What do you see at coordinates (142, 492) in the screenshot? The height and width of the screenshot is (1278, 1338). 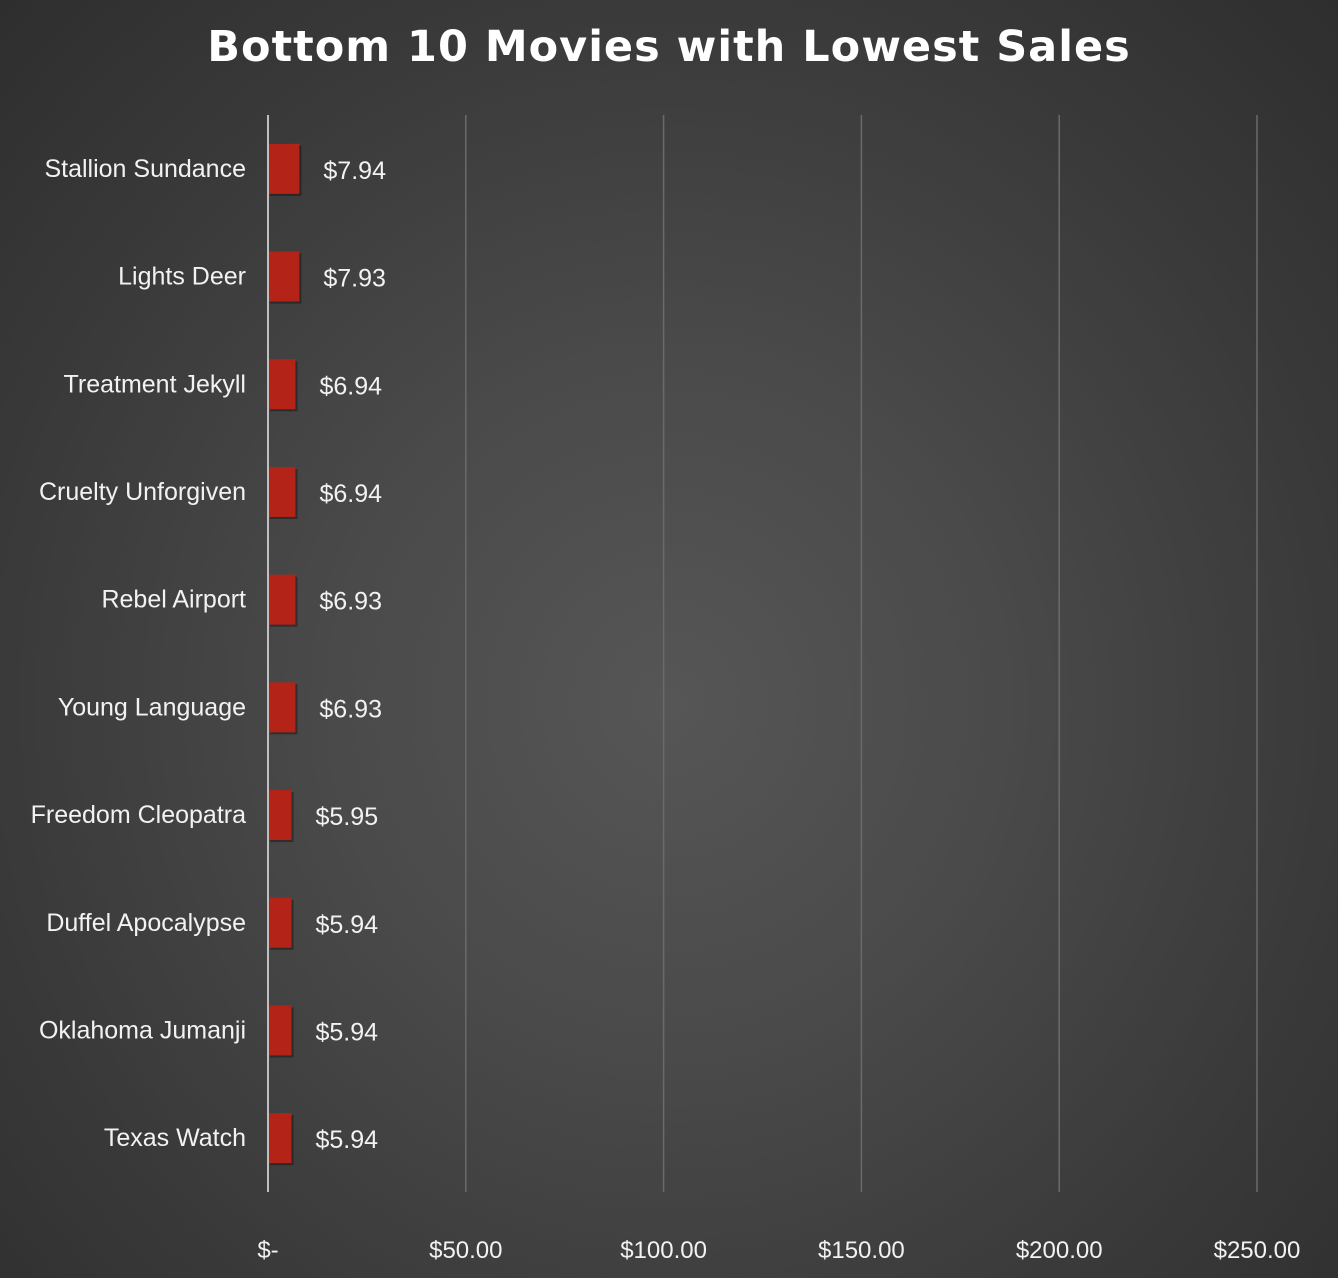 I see `category-label: Cruelty Unforgiven` at bounding box center [142, 492].